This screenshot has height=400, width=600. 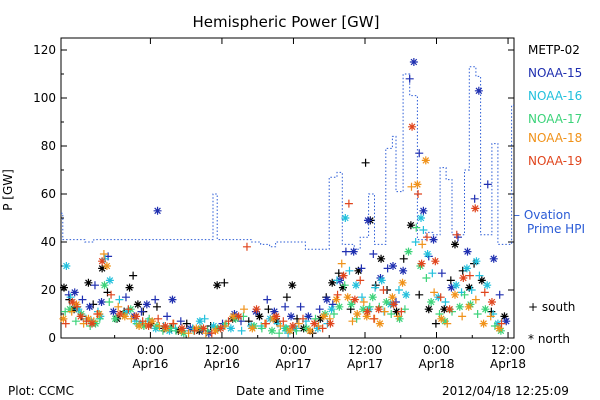 What do you see at coordinates (286, 22) in the screenshot?
I see `chart-title: Hemispheric Power [GW]` at bounding box center [286, 22].